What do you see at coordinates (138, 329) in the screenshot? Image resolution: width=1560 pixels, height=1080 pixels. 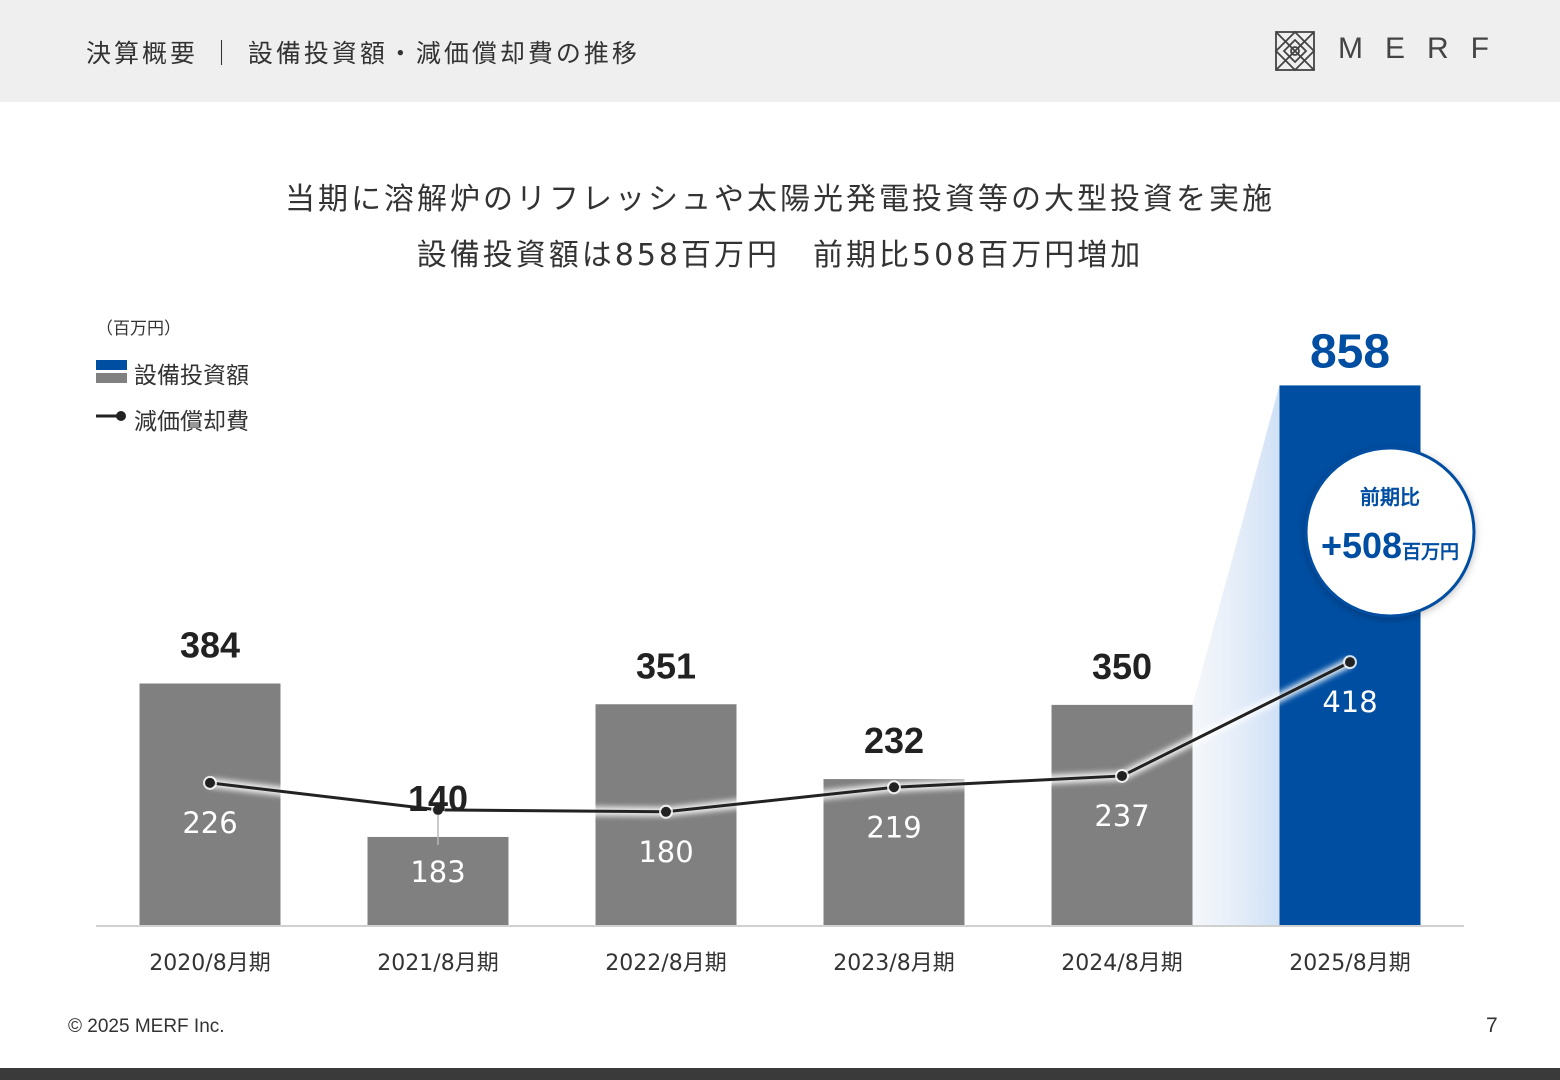 I see `unit-label: （百万円）` at bounding box center [138, 329].